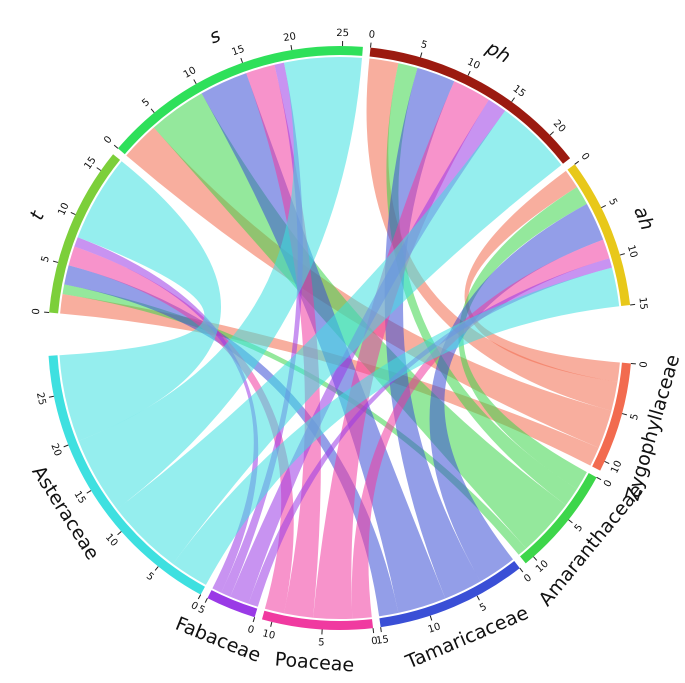 The width and height of the screenshot is (685, 683). I want to click on sector-label: Fabaceae, so click(218, 640).